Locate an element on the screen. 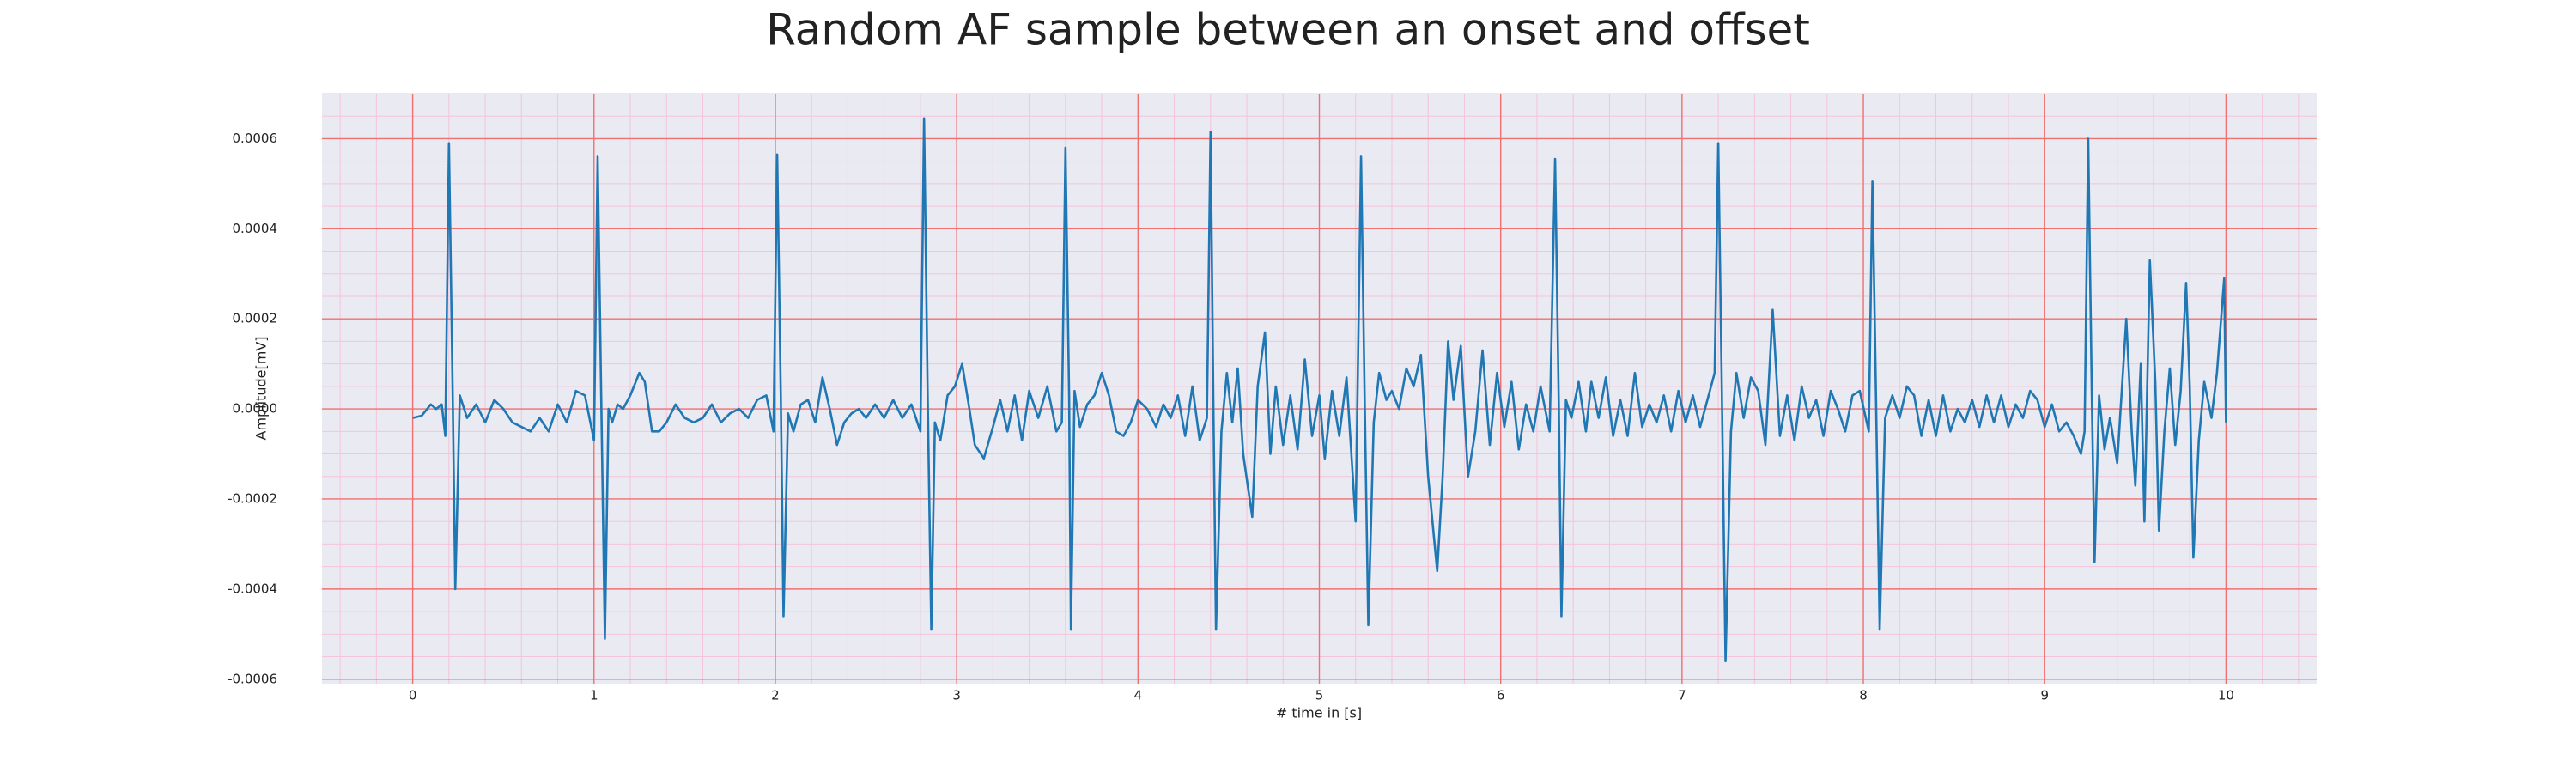 The width and height of the screenshot is (2576, 773). x-tick-label: 7 is located at coordinates (1682, 695).